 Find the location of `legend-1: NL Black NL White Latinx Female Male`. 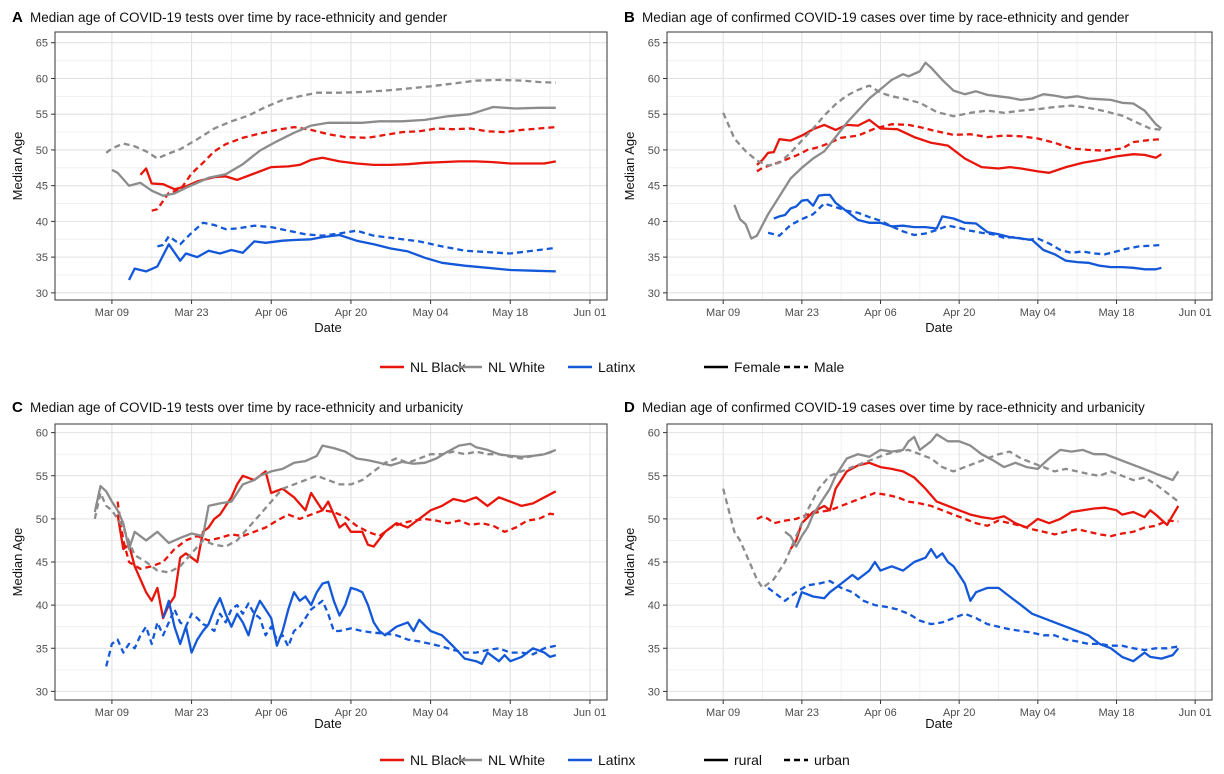

legend-1: NL Black NL White Latinx Female Male is located at coordinates (612, 367).